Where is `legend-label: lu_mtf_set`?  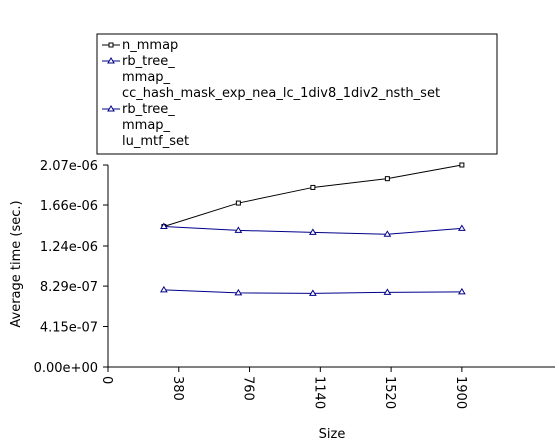 legend-label: lu_mtf_set is located at coordinates (155, 141).